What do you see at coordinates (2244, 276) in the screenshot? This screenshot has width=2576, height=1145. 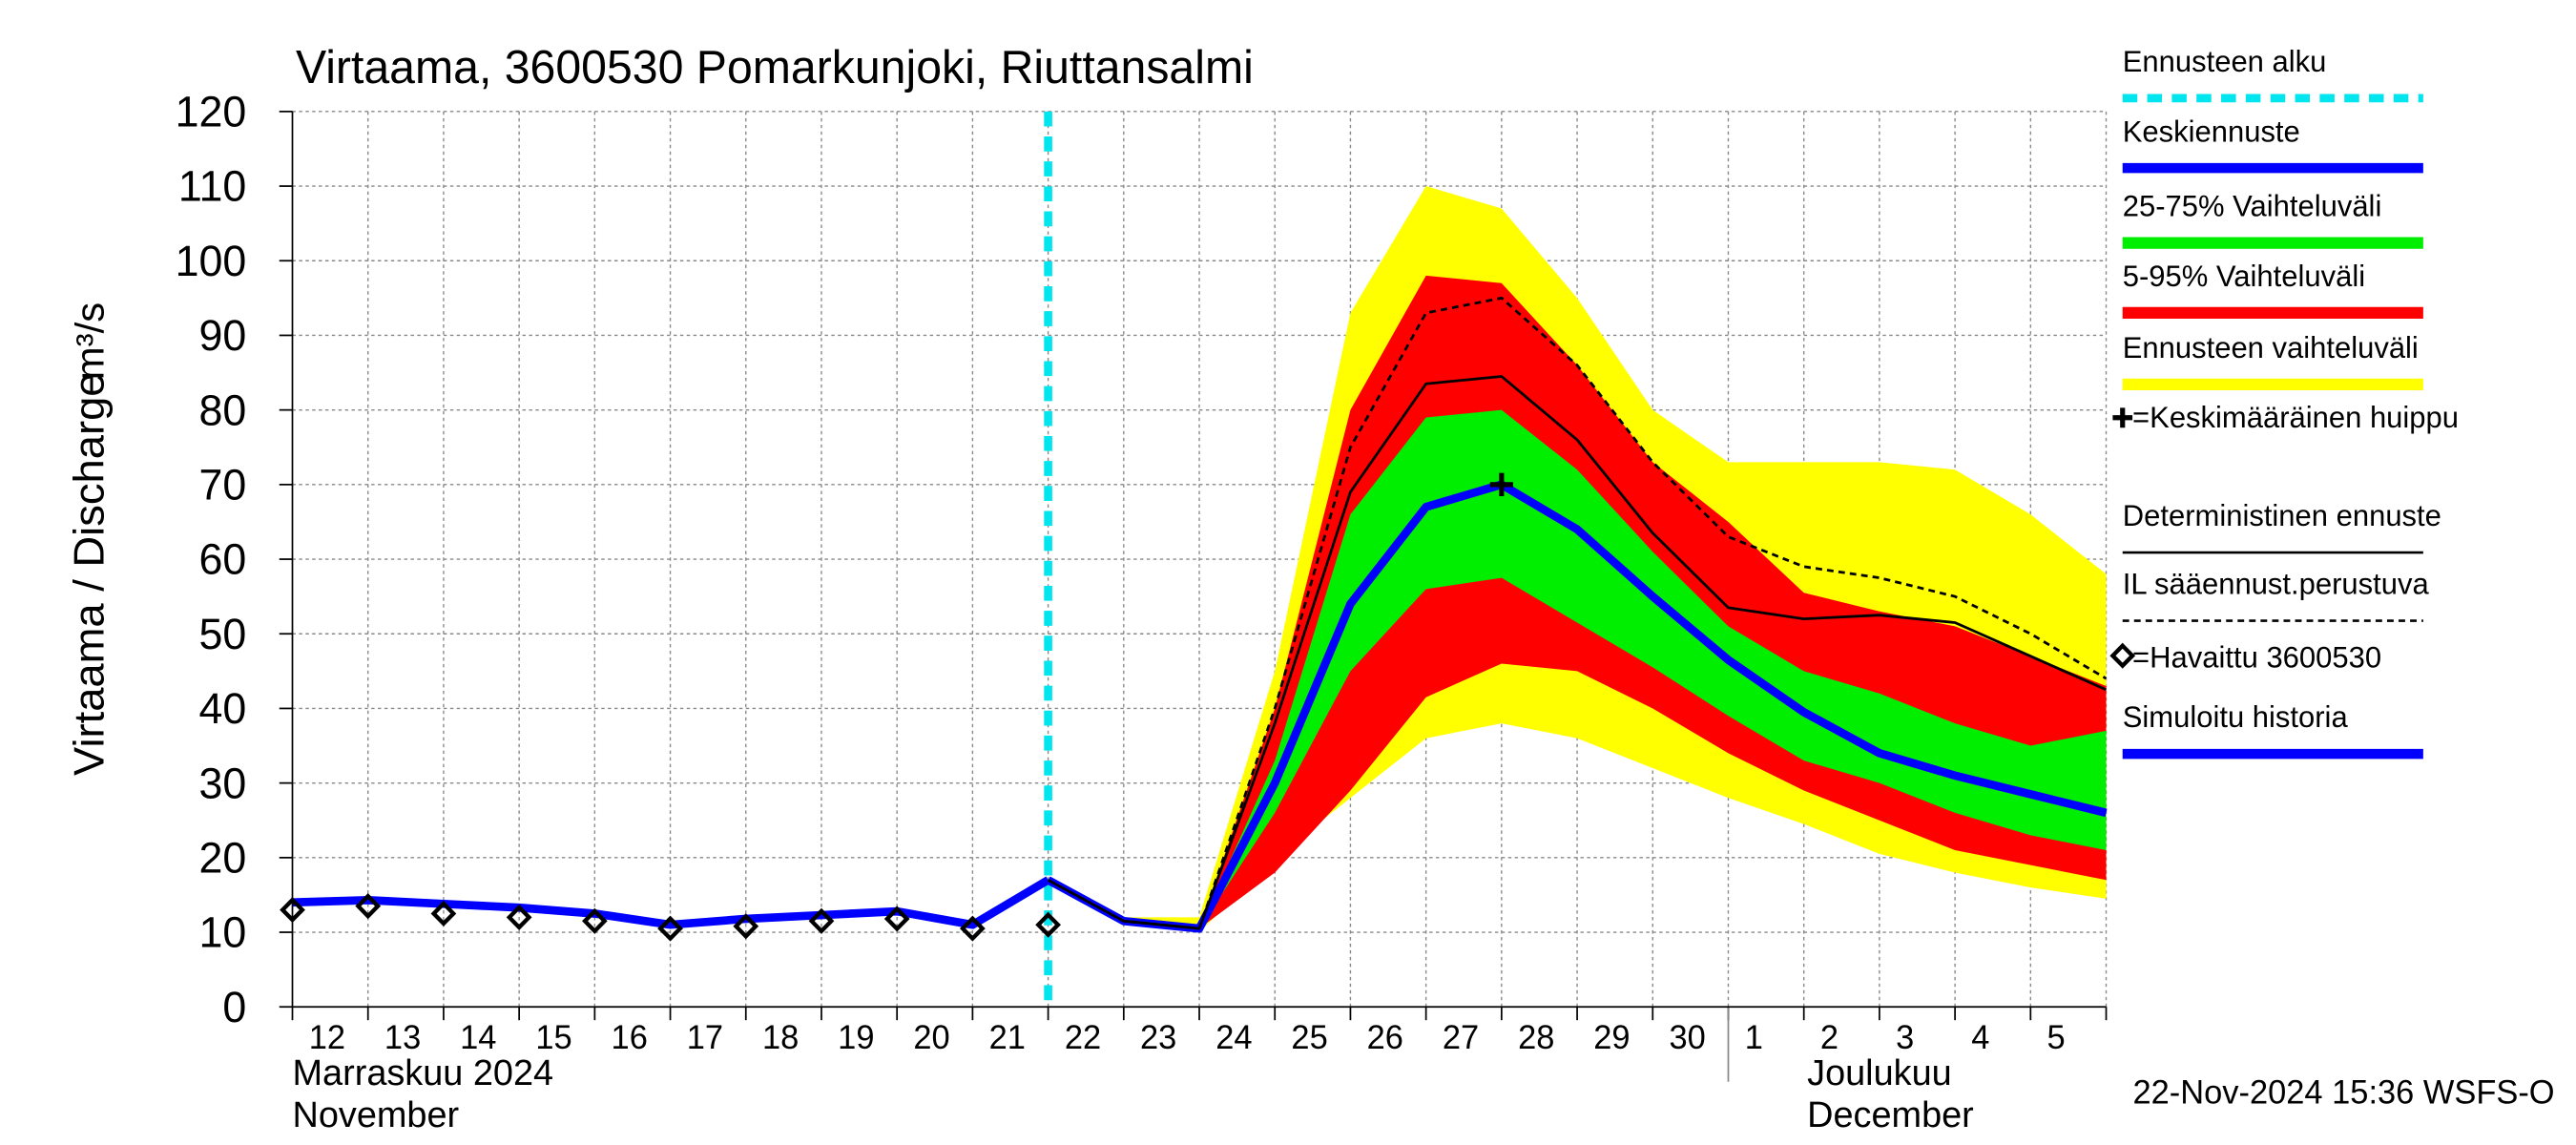 I see `legend-label: 5-95% Vaihteluväli` at bounding box center [2244, 276].